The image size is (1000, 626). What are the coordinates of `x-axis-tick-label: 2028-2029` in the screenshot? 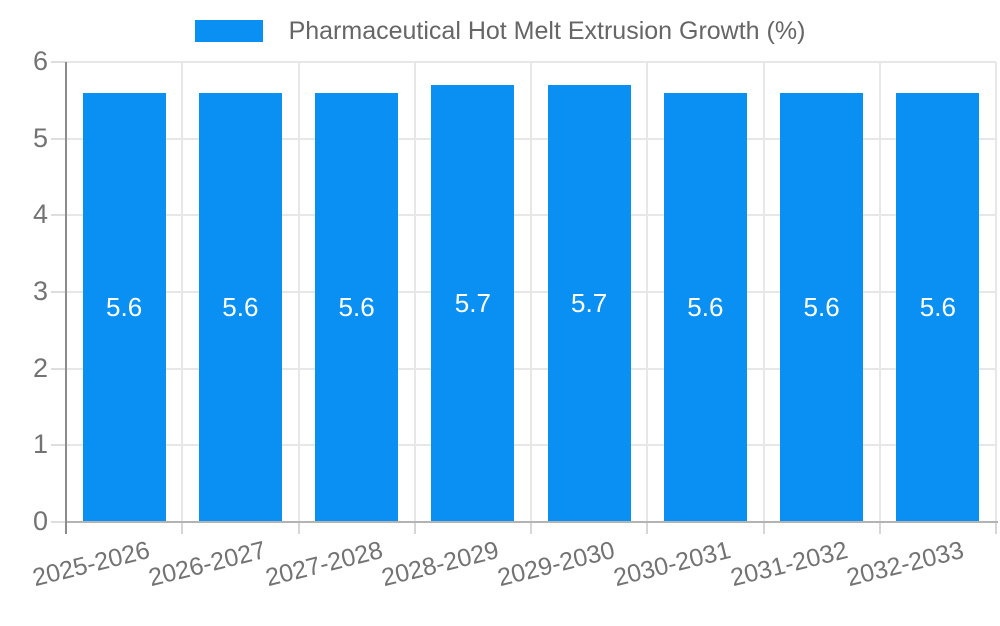 It's located at (440, 564).